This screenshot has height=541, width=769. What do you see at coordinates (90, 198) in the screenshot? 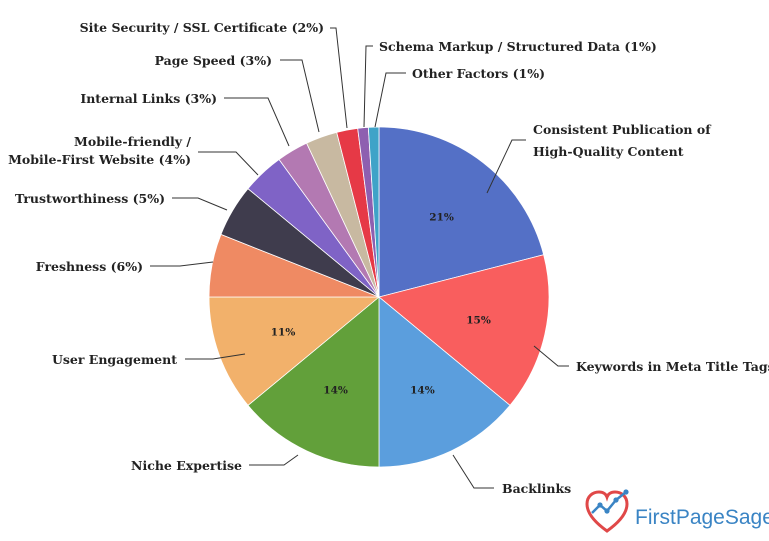
I see `slice-label: Trustworthiness (5%)` at bounding box center [90, 198].